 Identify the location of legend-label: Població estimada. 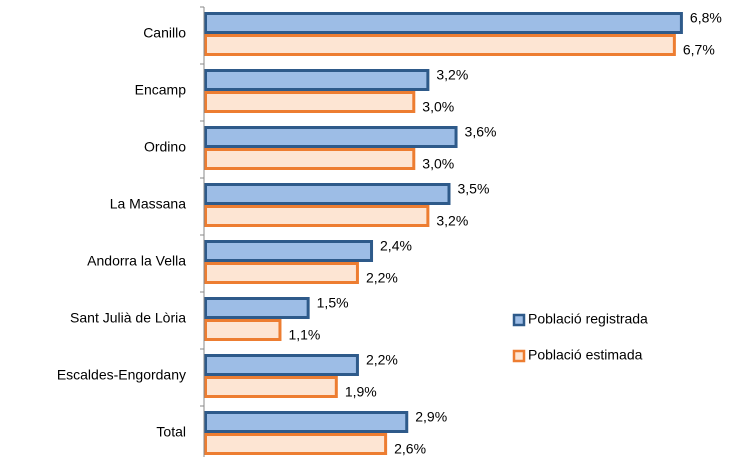
(585, 355).